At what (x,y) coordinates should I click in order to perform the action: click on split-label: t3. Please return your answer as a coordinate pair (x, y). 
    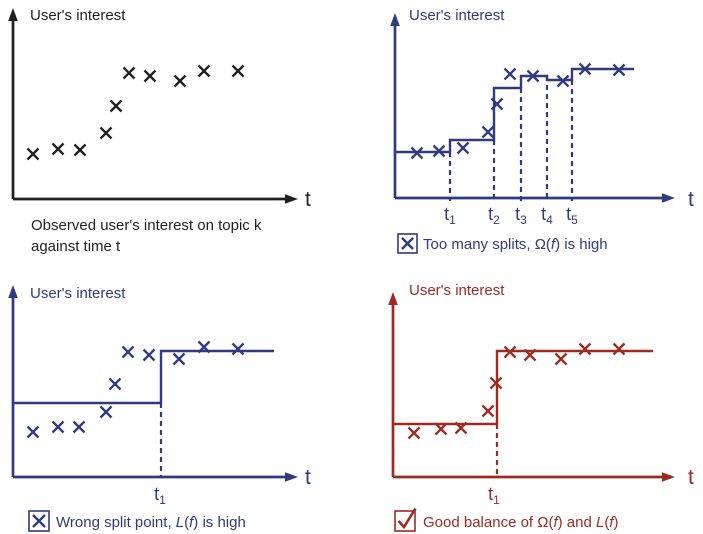
    Looking at the image, I should click on (521, 215).